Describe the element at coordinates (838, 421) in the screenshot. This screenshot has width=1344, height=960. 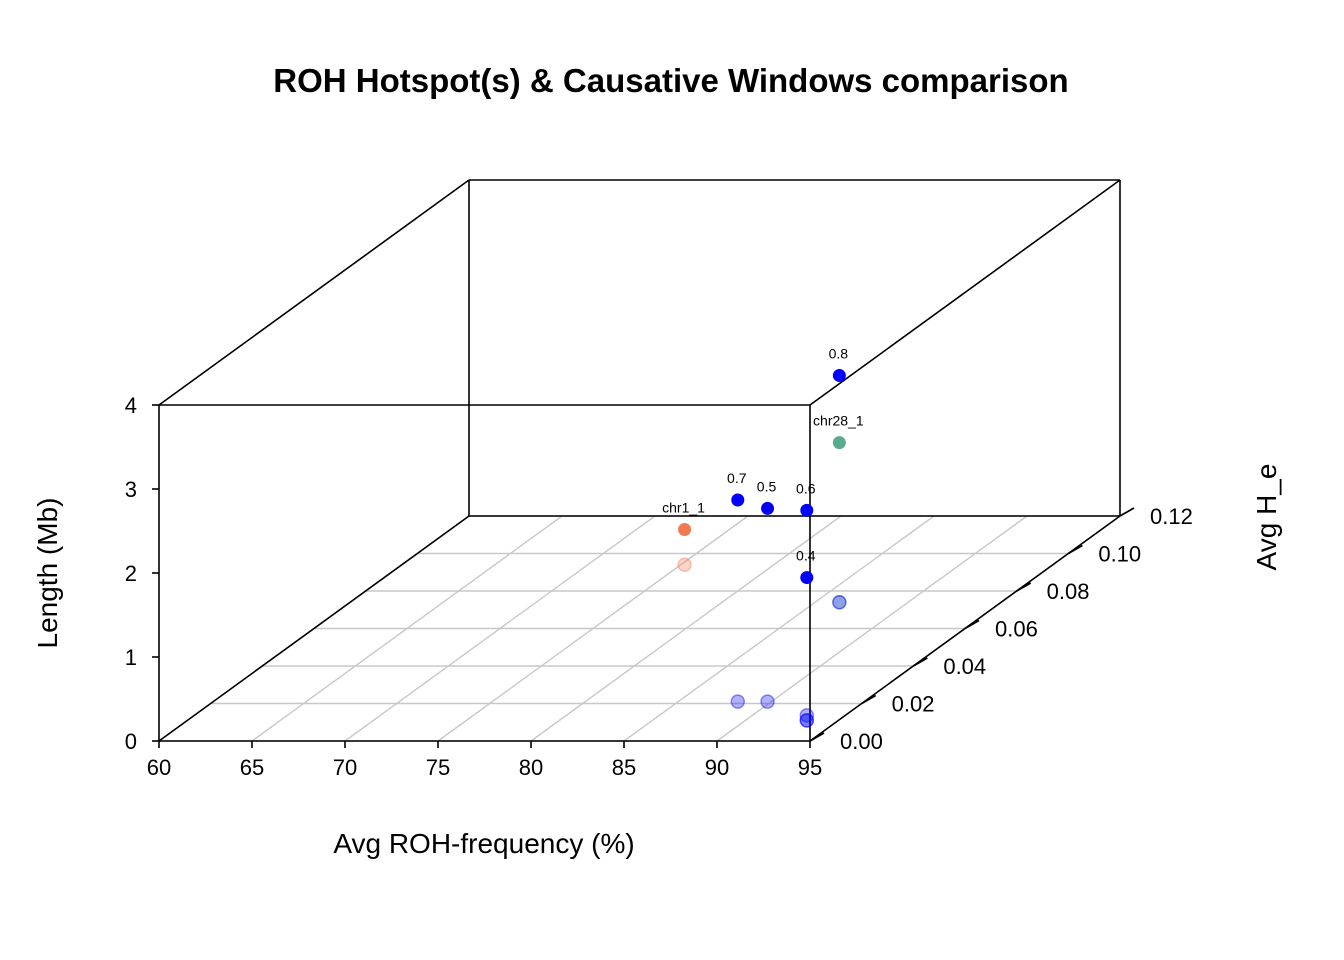
I see `point-label: chr28_1` at that location.